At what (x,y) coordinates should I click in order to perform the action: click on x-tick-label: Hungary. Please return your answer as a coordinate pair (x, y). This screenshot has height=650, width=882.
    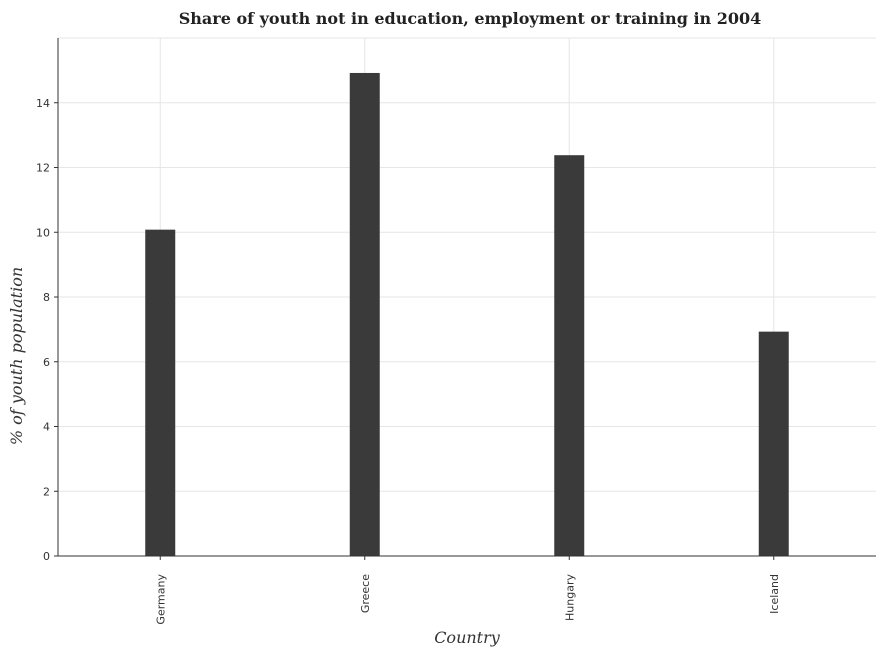
    Looking at the image, I should click on (569, 597).